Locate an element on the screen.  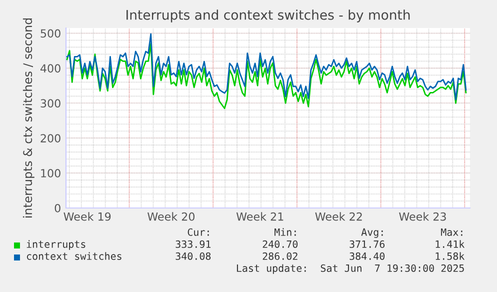
text: Min: is located at coordinates (285, 232).